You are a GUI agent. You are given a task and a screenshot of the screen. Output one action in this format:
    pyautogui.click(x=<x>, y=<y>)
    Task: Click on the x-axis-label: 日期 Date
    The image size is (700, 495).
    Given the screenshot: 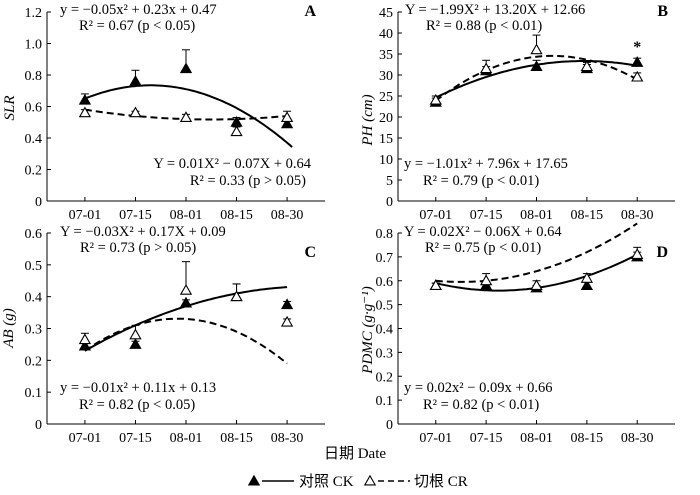 What is the action you would take?
    pyautogui.click(x=355, y=453)
    